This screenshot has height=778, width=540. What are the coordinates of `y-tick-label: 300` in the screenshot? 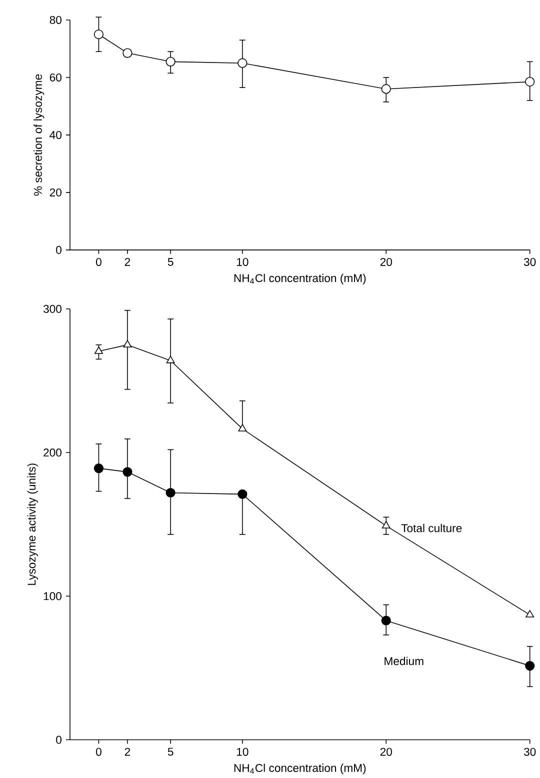 It's located at (53, 308).